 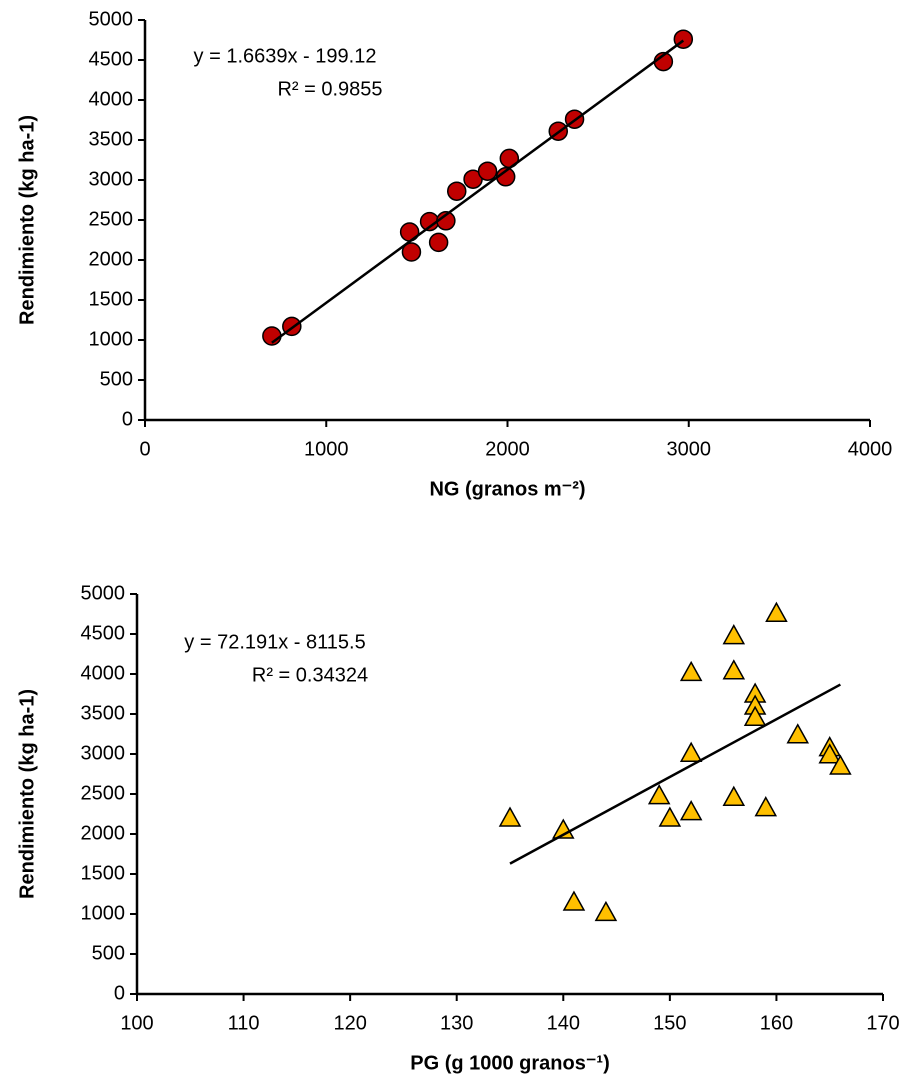 I want to click on x-tick-label: 110, so click(x=244, y=1023).